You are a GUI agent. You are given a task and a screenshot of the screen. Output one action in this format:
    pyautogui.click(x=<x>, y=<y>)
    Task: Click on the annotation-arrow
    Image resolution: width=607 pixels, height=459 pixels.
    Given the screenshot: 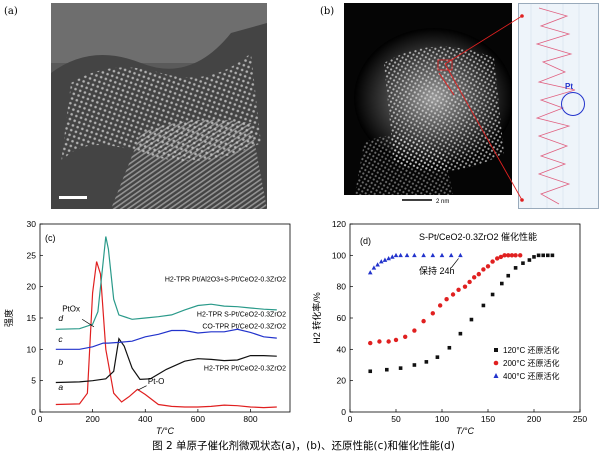 What is the action you would take?
    pyautogui.click(x=454, y=263)
    